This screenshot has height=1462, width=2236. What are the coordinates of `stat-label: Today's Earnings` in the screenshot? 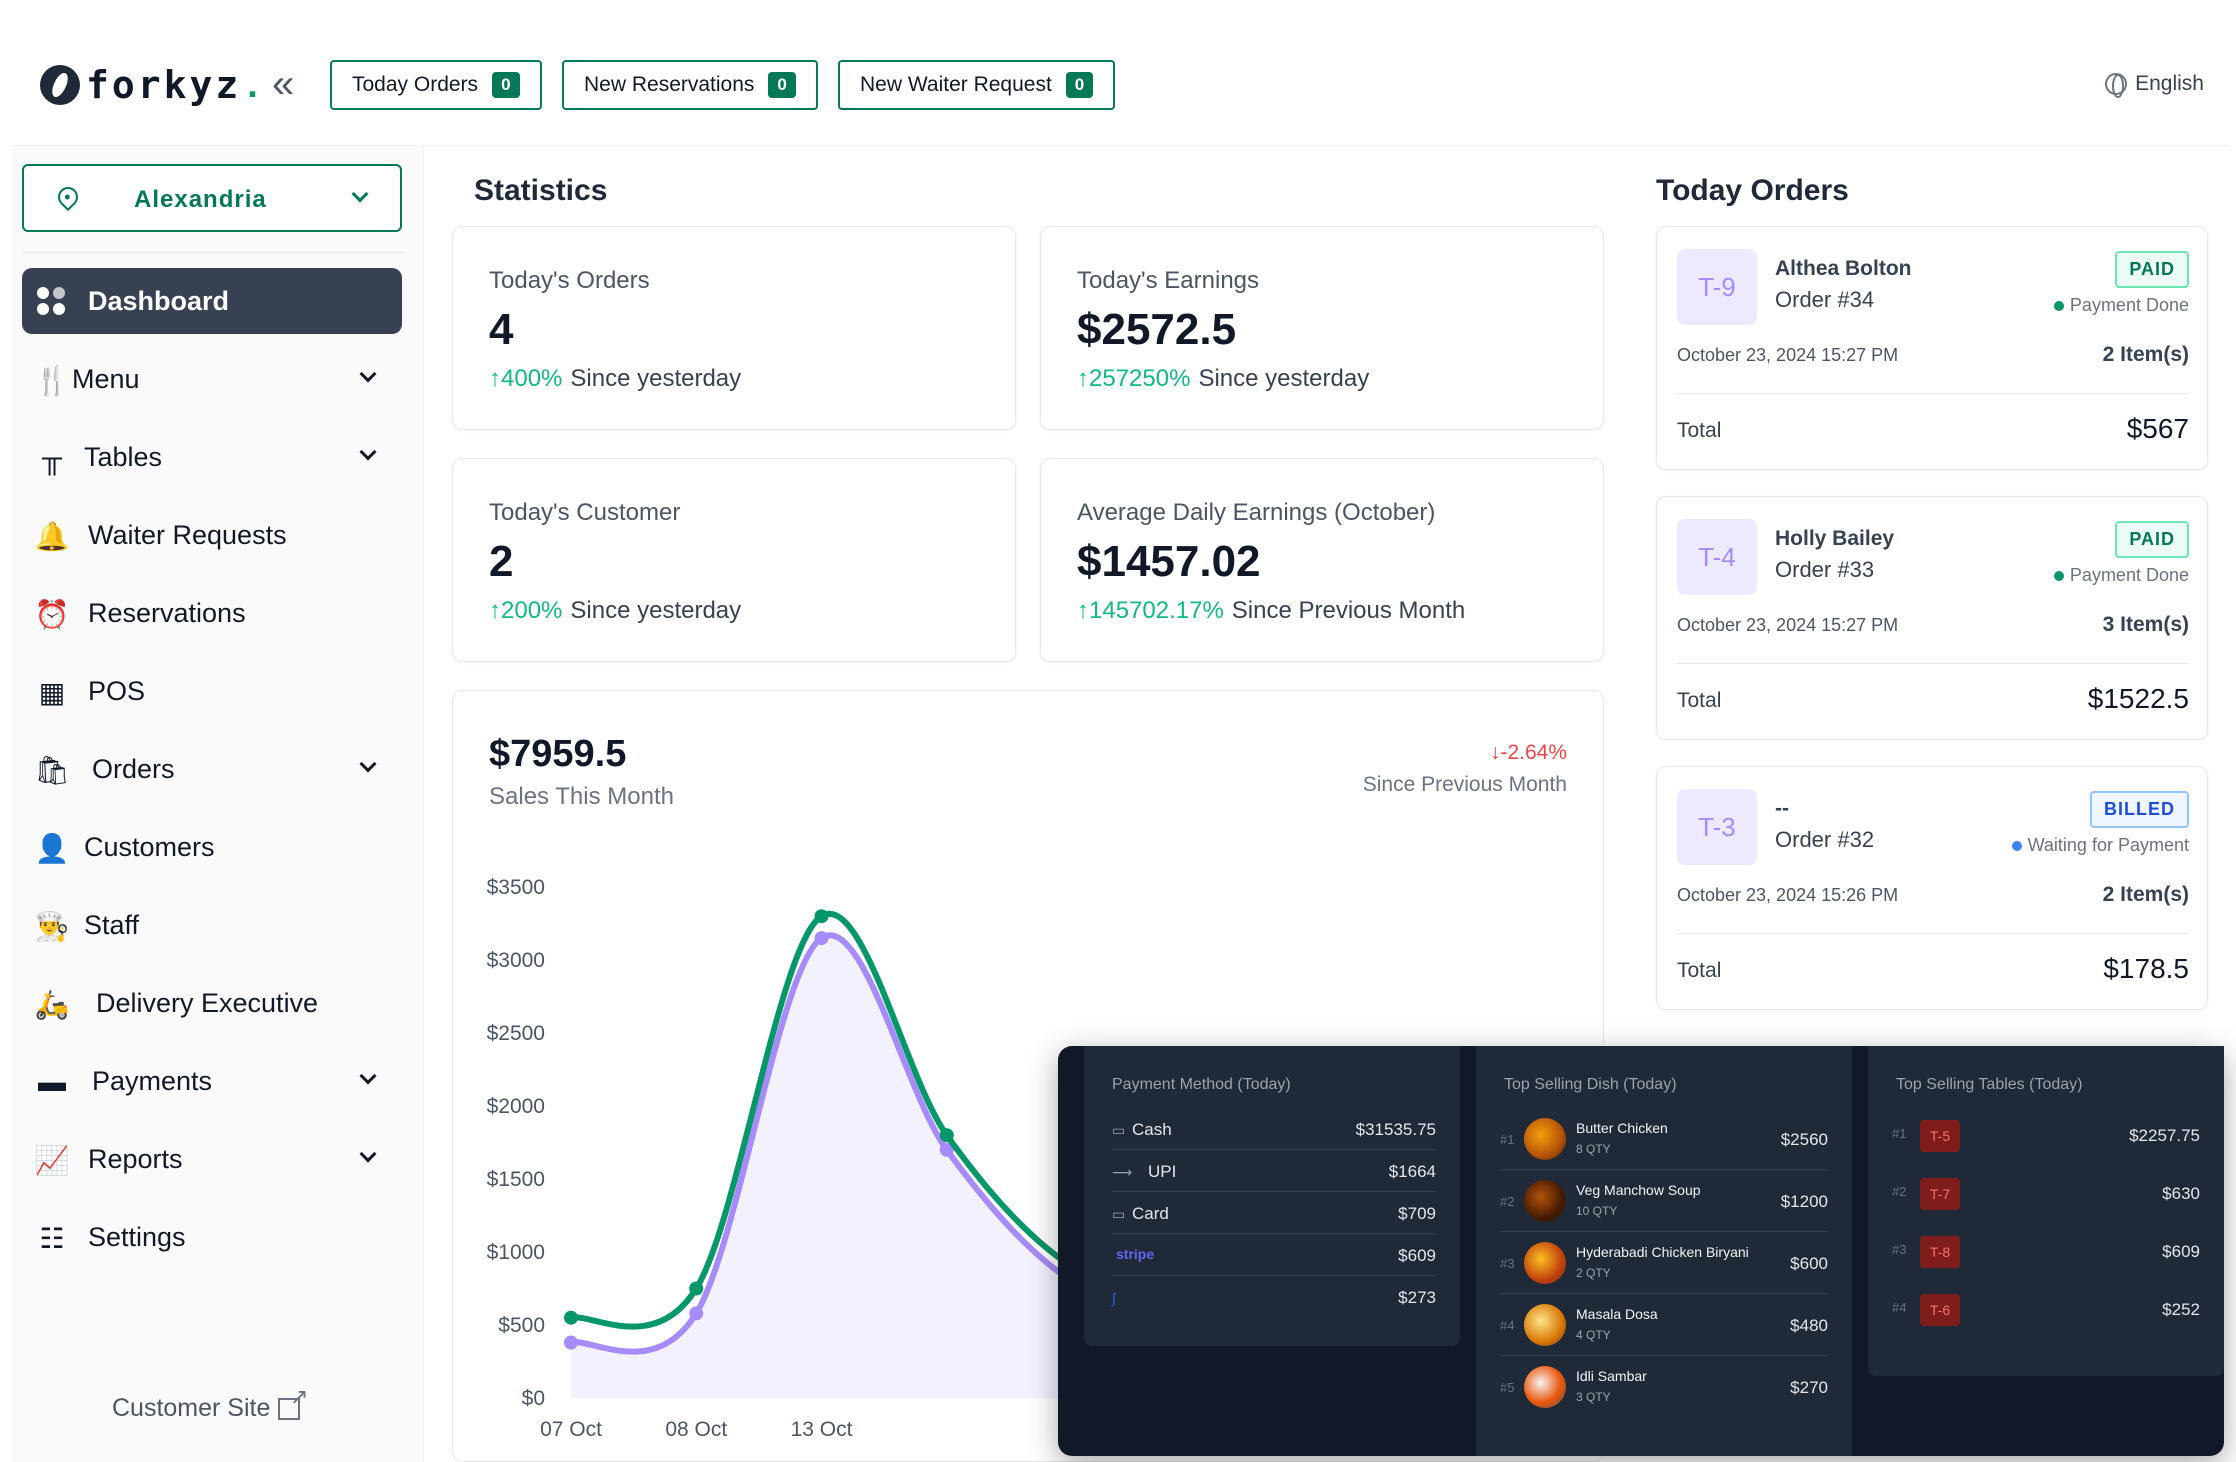 It's located at (1168, 280).